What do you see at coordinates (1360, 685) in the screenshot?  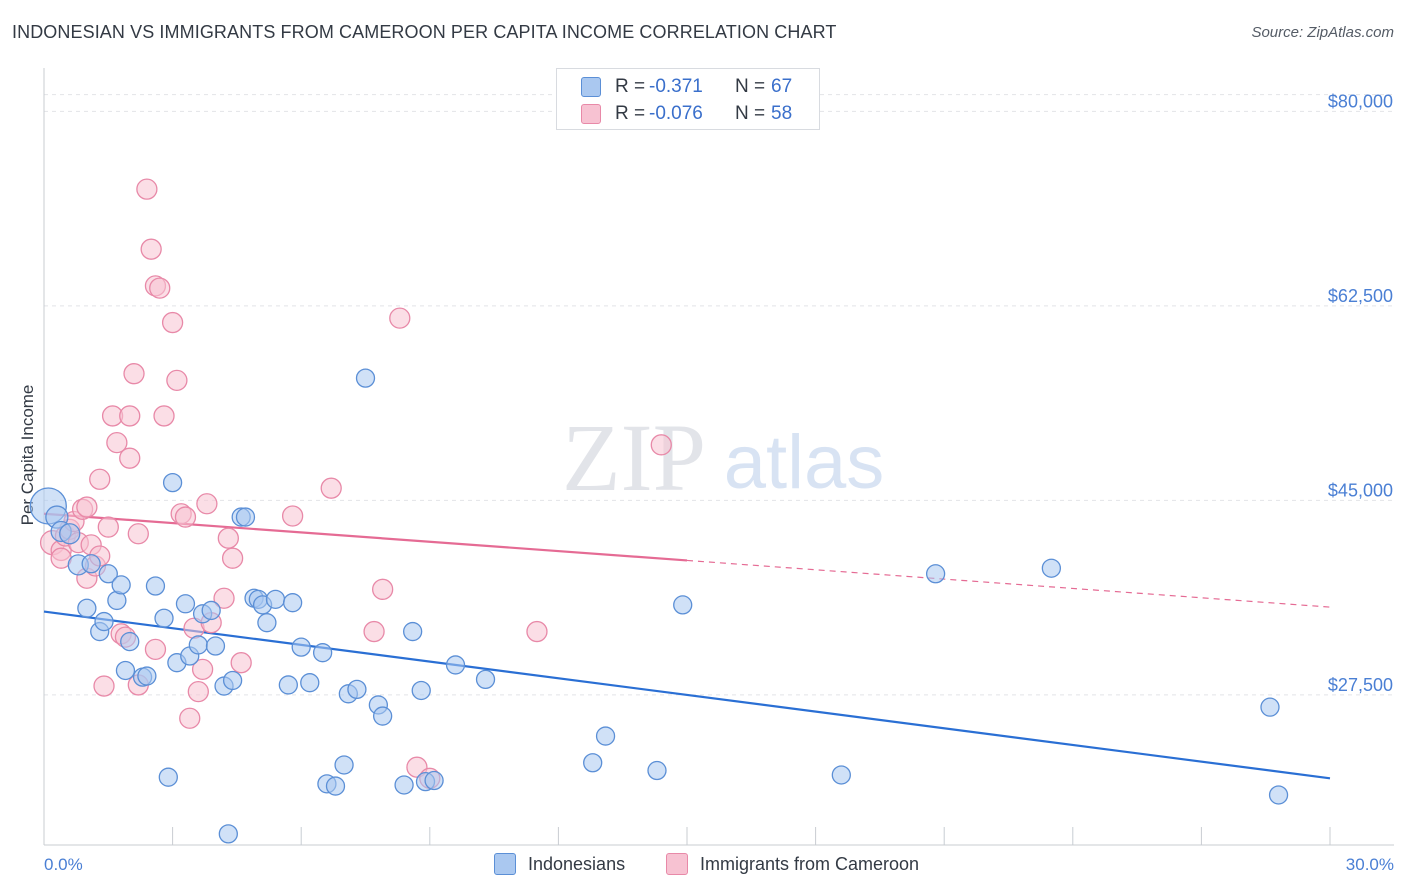 I see `y-tick-label: $27,500` at bounding box center [1360, 685].